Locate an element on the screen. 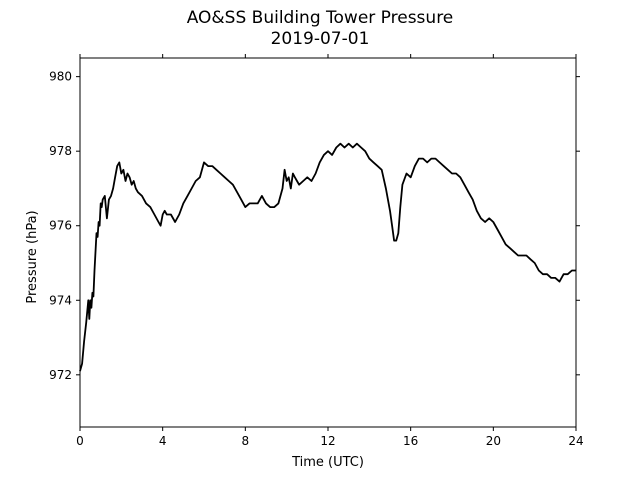 This screenshot has width=640, height=480. y-tick-label: 978 is located at coordinates (60, 151).